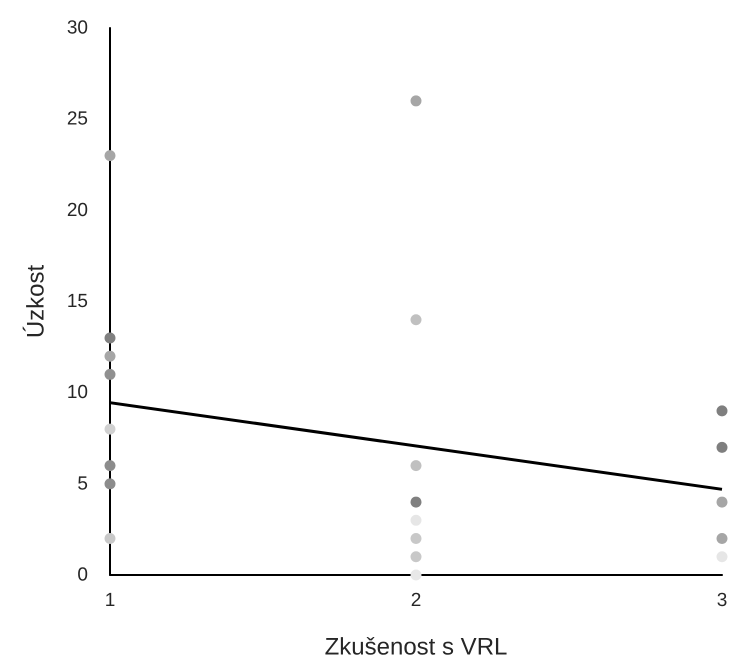  What do you see at coordinates (722, 600) in the screenshot?
I see `x-tick-label: 3` at bounding box center [722, 600].